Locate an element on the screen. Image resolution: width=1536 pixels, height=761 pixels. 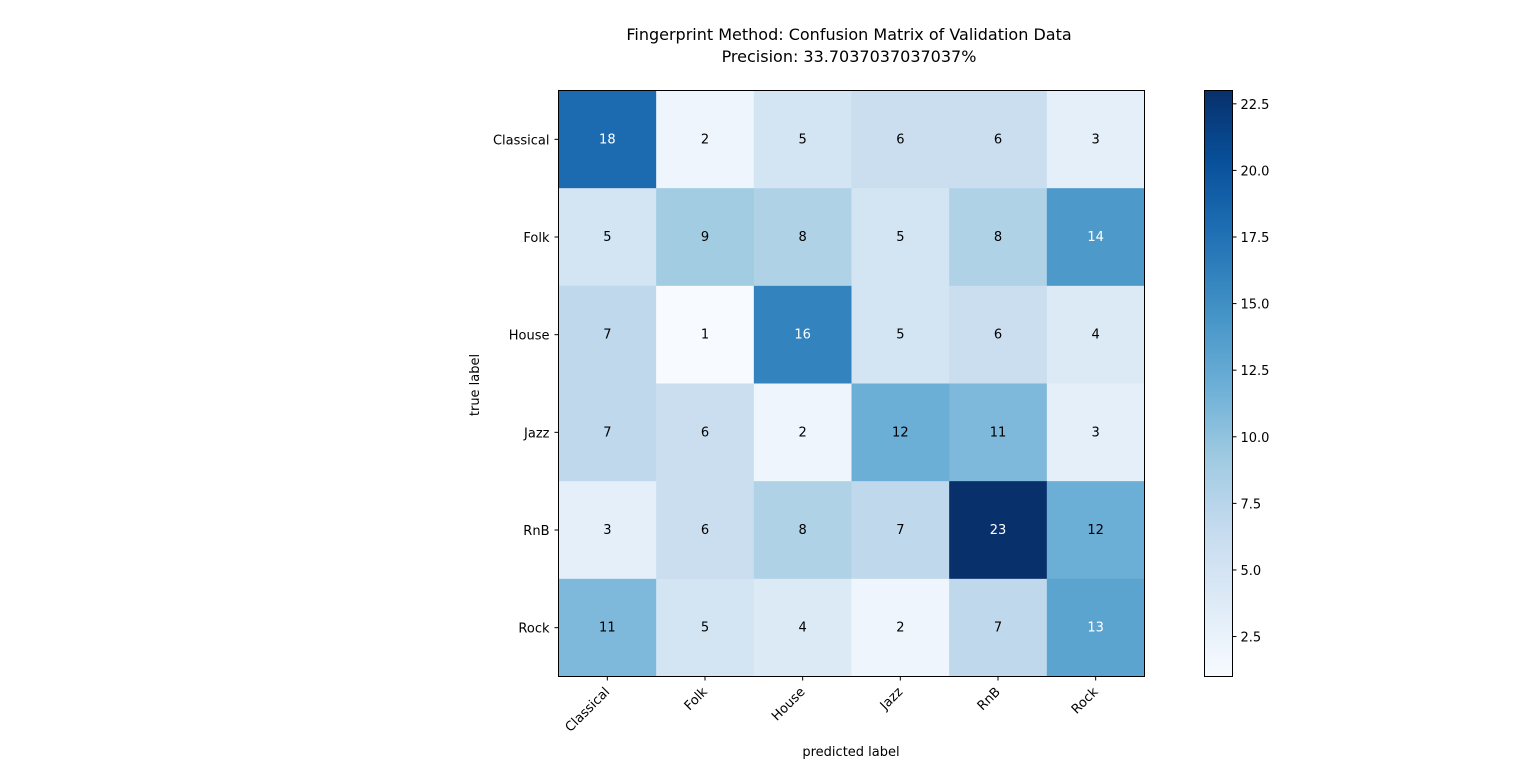
cell-value-label: 16 is located at coordinates (802, 335).